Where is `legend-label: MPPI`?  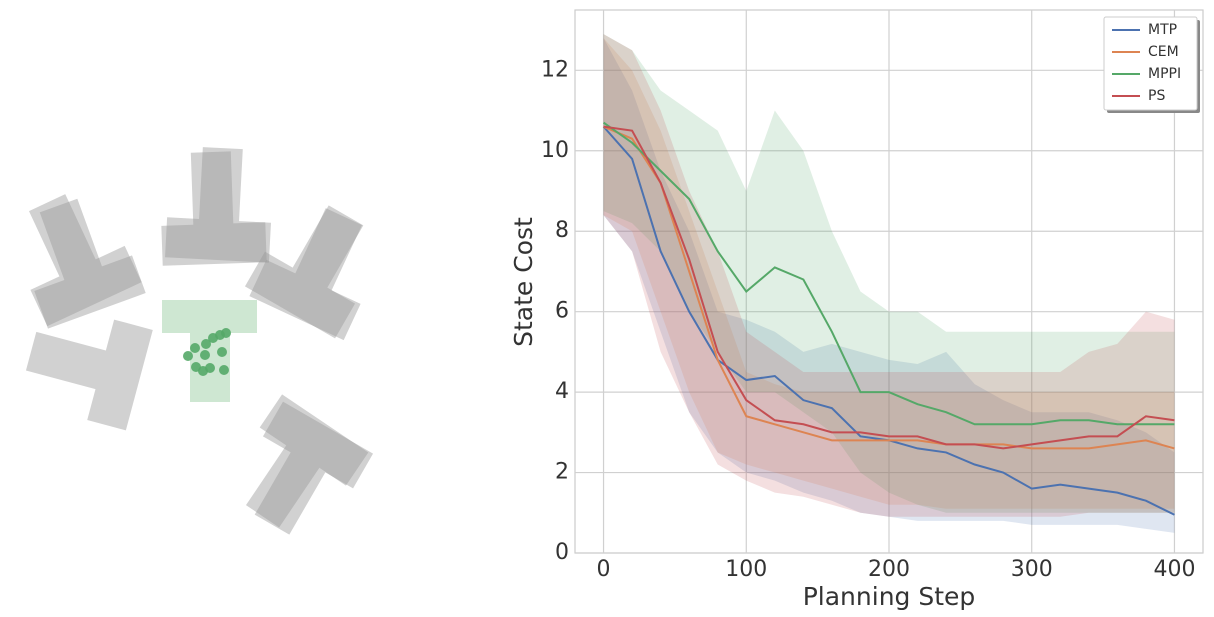 legend-label: MPPI is located at coordinates (1164, 74).